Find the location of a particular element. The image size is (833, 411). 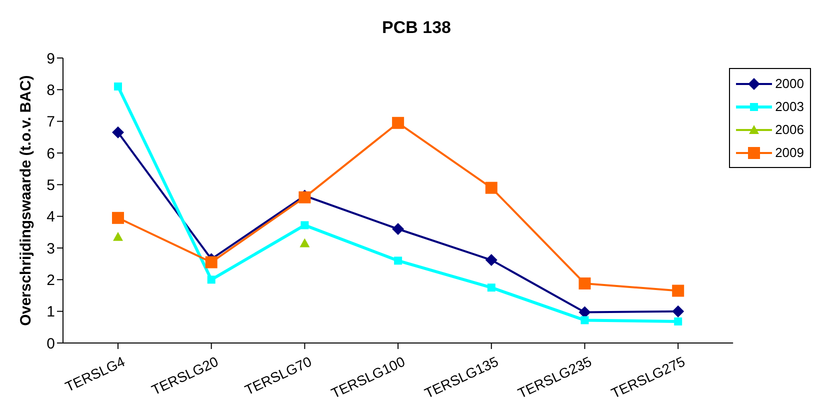

y-tick-label: 0 is located at coordinates (50, 343).